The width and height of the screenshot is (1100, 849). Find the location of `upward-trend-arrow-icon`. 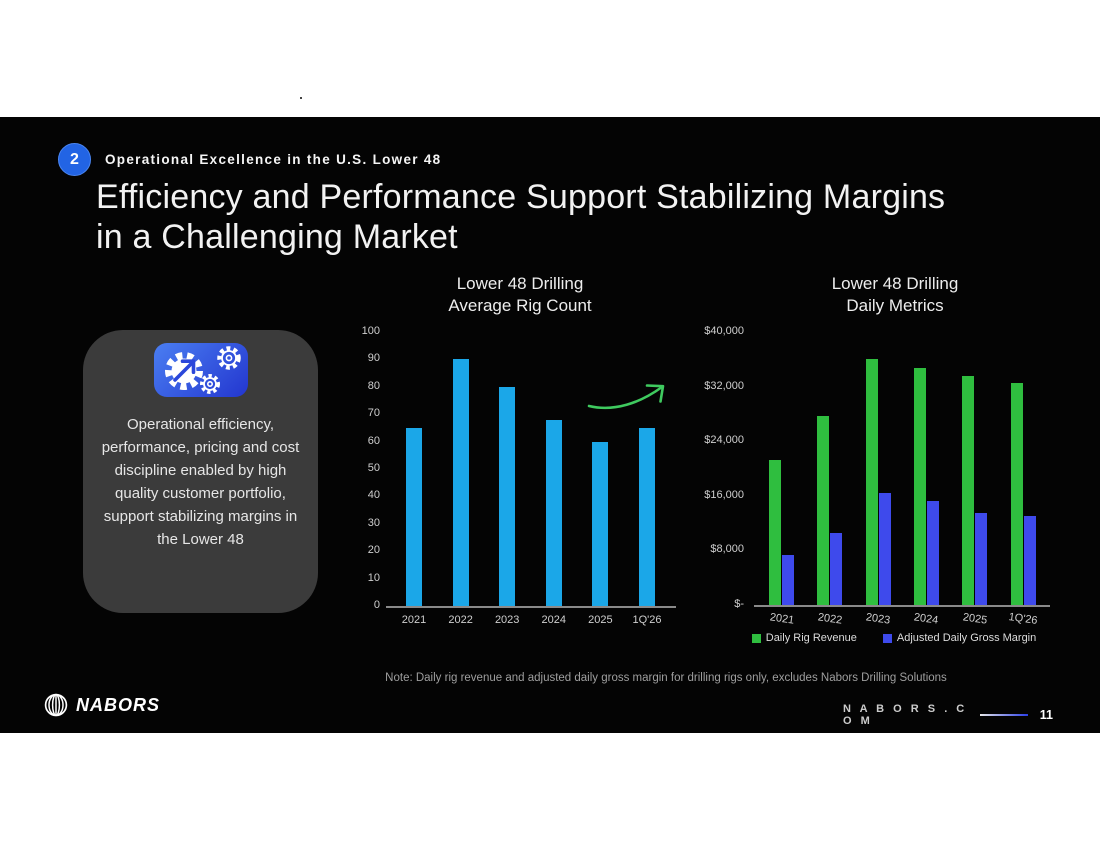

upward-trend-arrow-icon is located at coordinates (626, 397).